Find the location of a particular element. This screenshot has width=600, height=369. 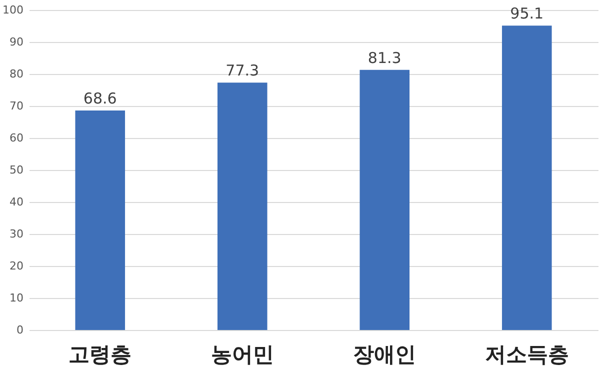

y-tick-label: 60 is located at coordinates (17, 138).